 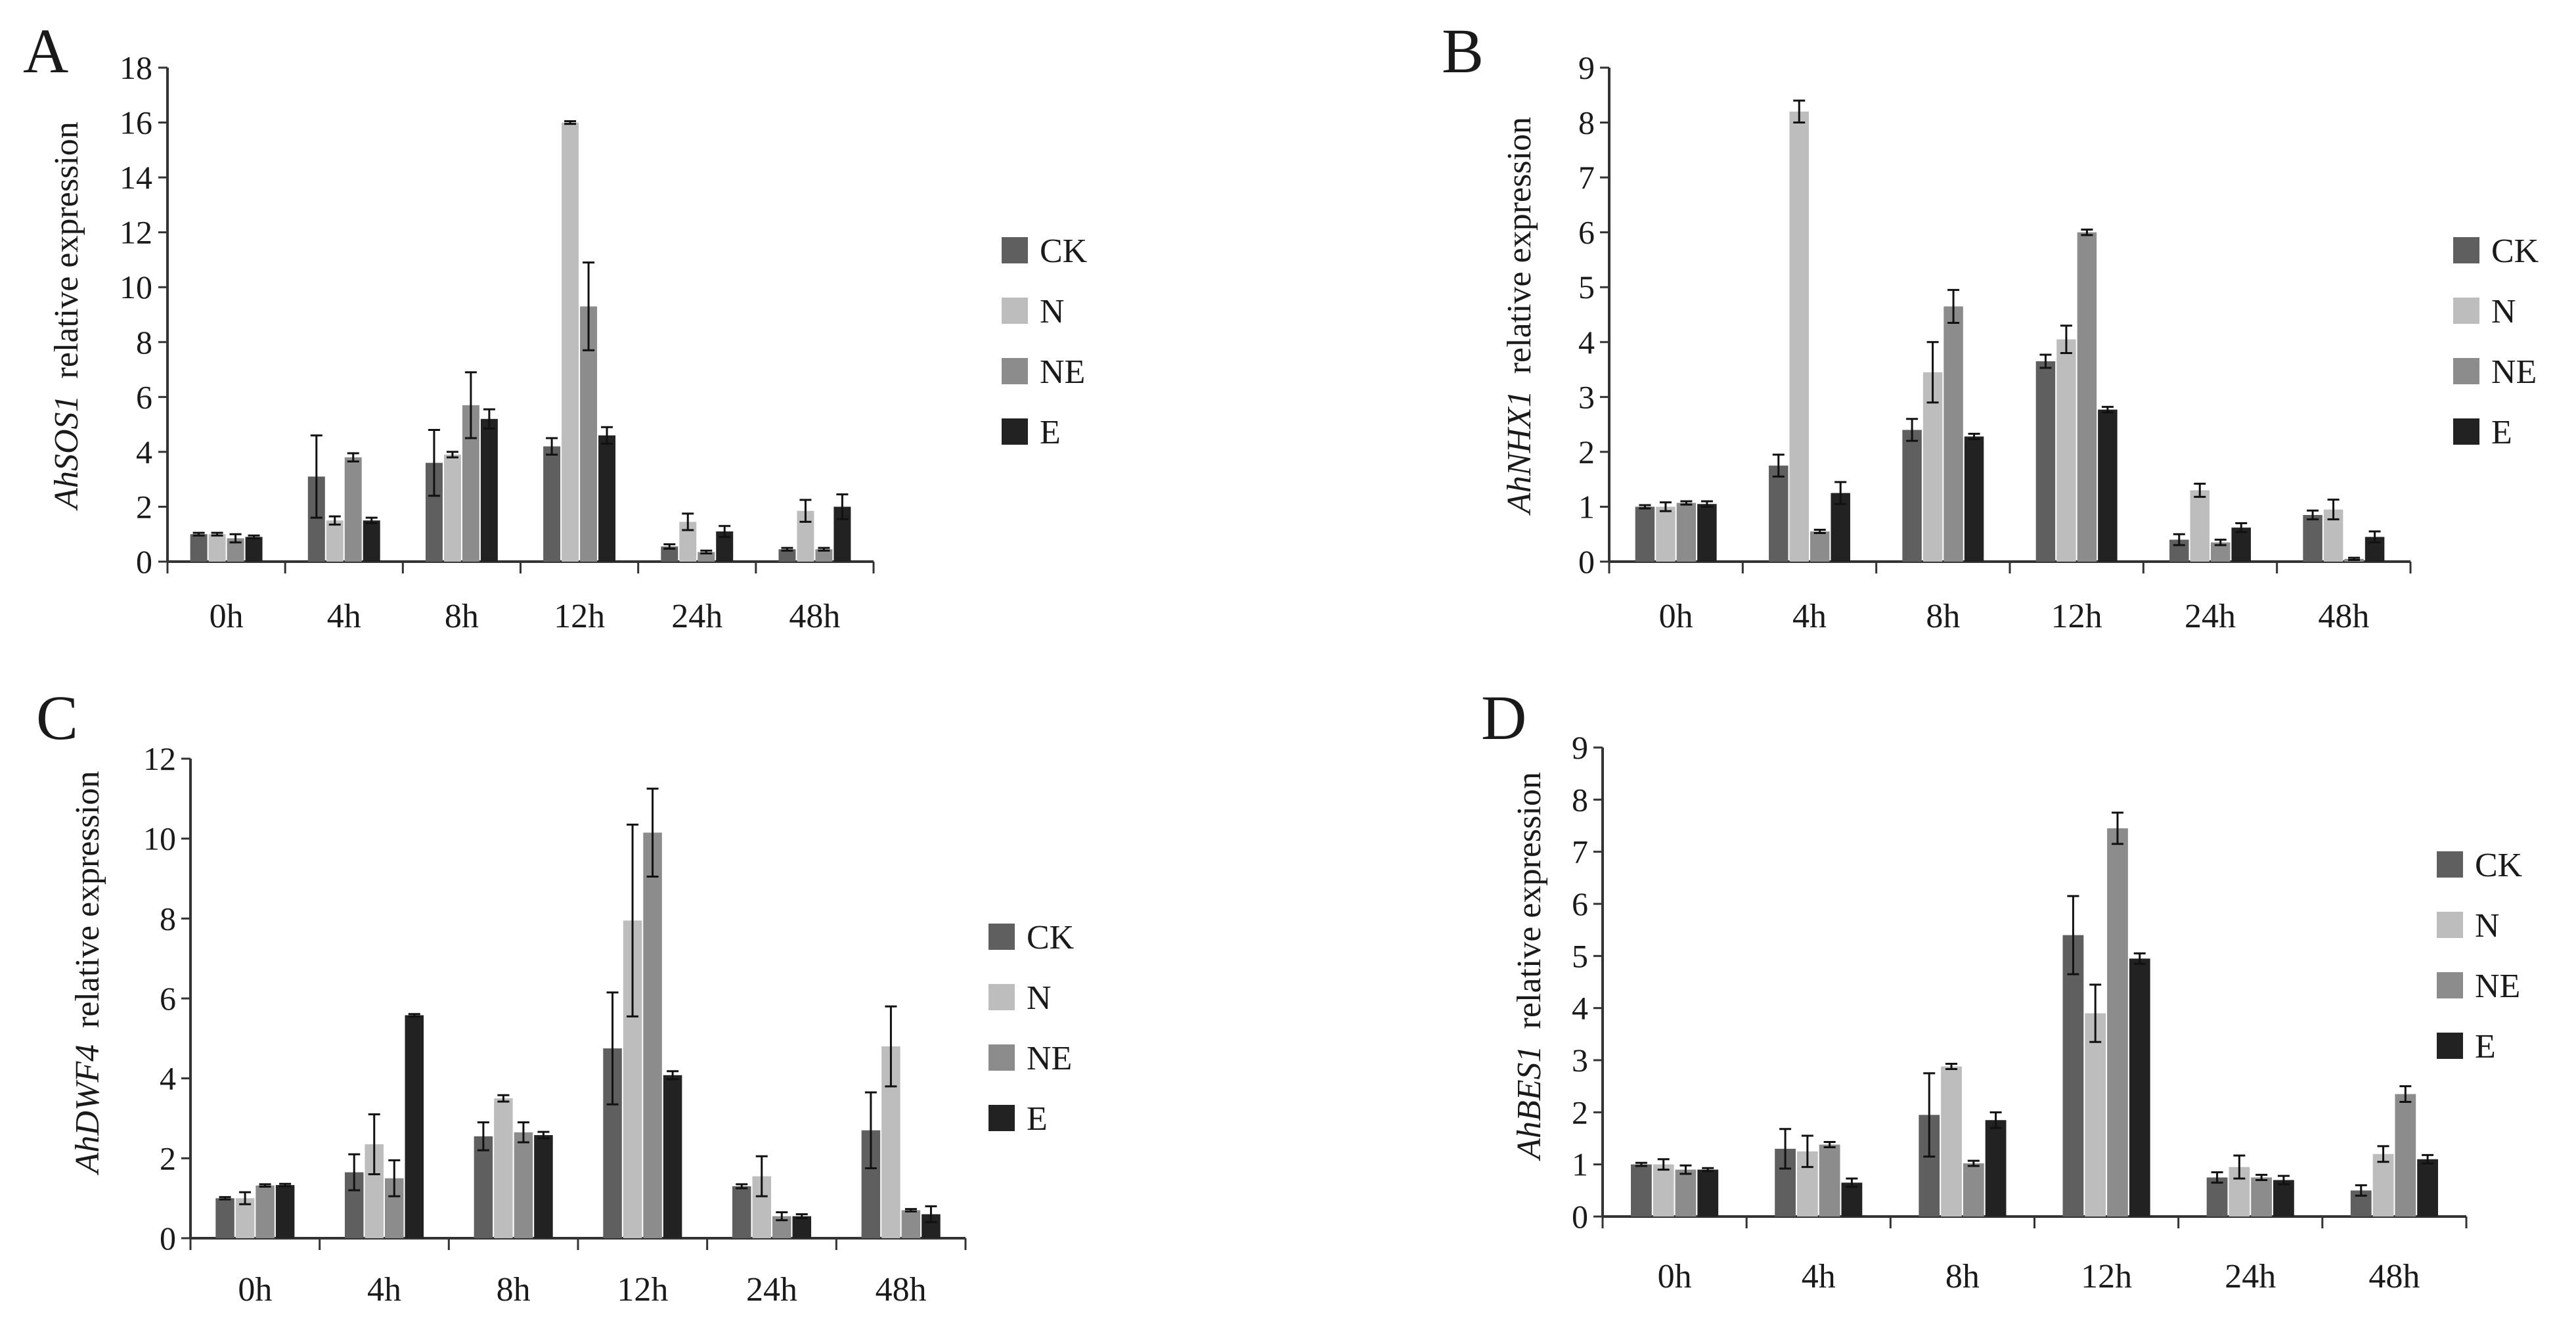 I want to click on x-tick-label: 4h, so click(x=344, y=616).